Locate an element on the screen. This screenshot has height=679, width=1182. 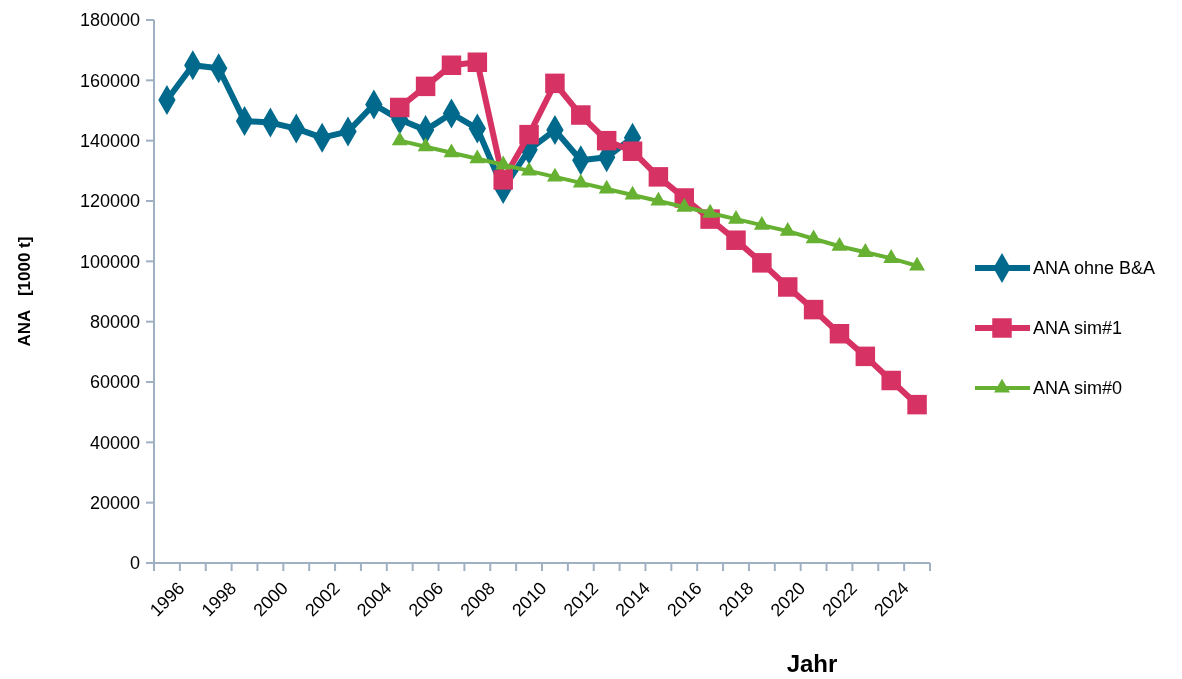
y-tick-label: 0 is located at coordinates (134, 563).